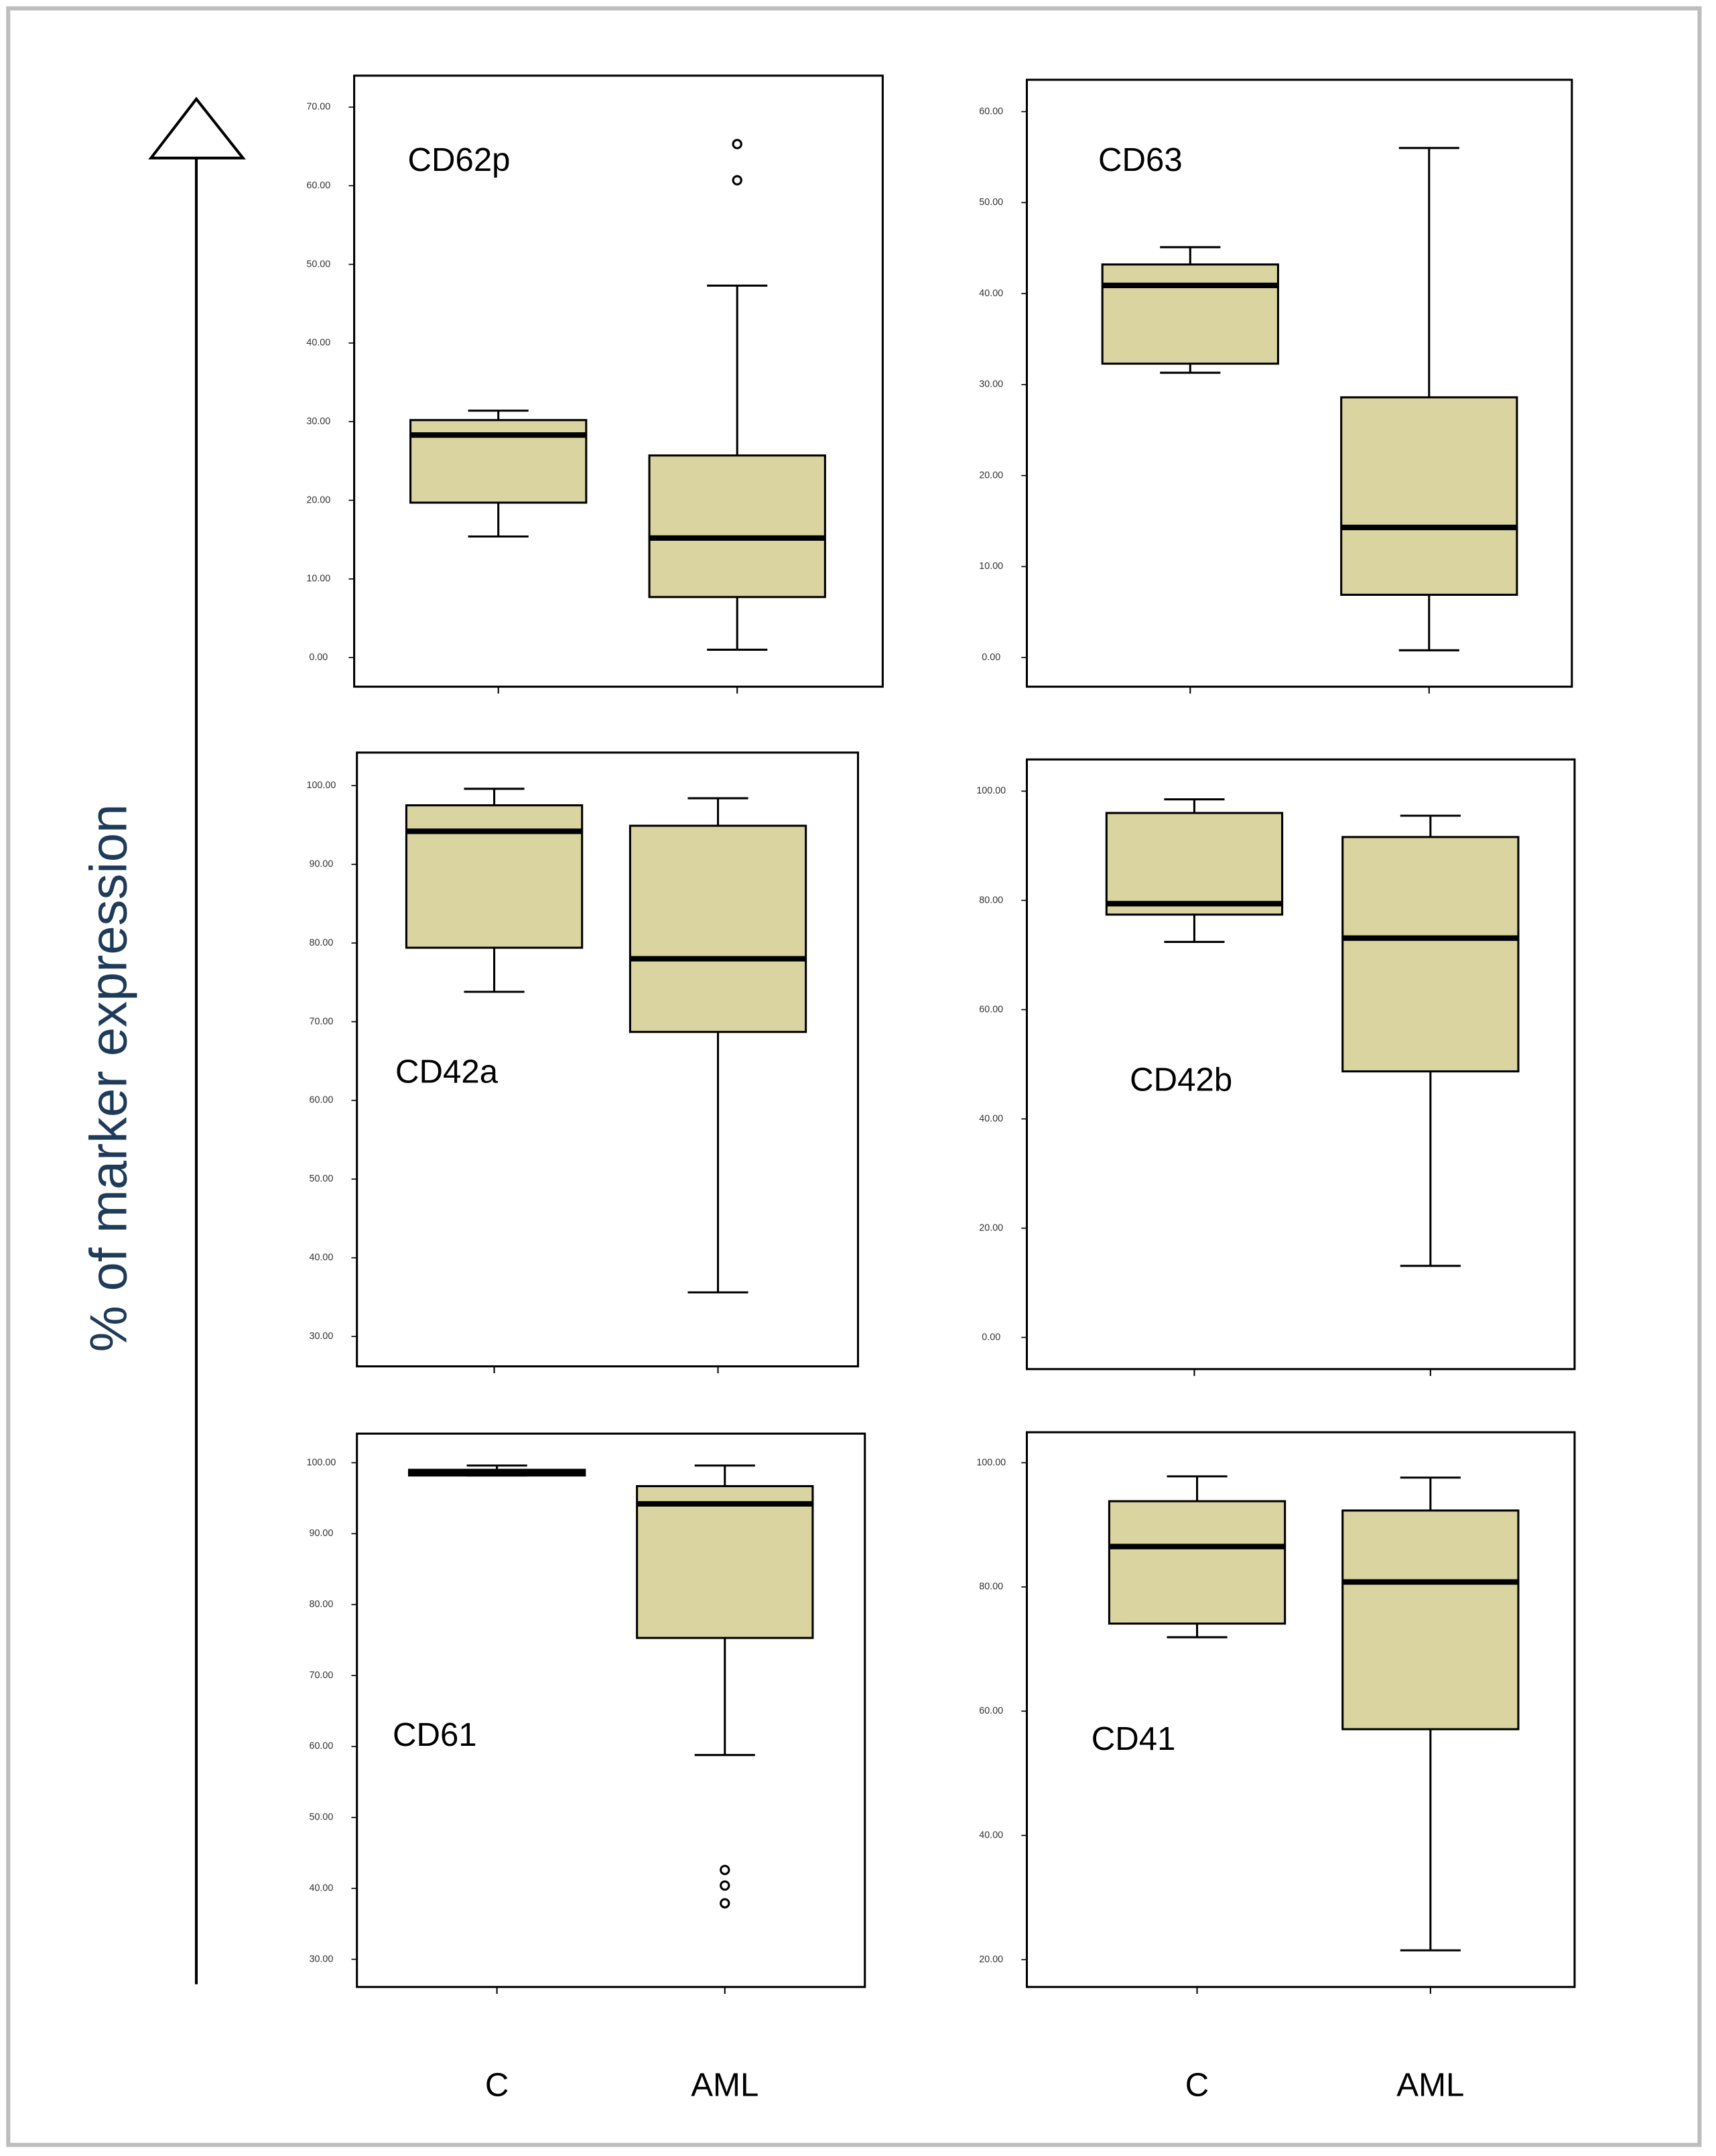 The width and height of the screenshot is (1716, 2156). Describe the element at coordinates (458, 159) in the screenshot. I see `panel-title: CD62p` at that location.